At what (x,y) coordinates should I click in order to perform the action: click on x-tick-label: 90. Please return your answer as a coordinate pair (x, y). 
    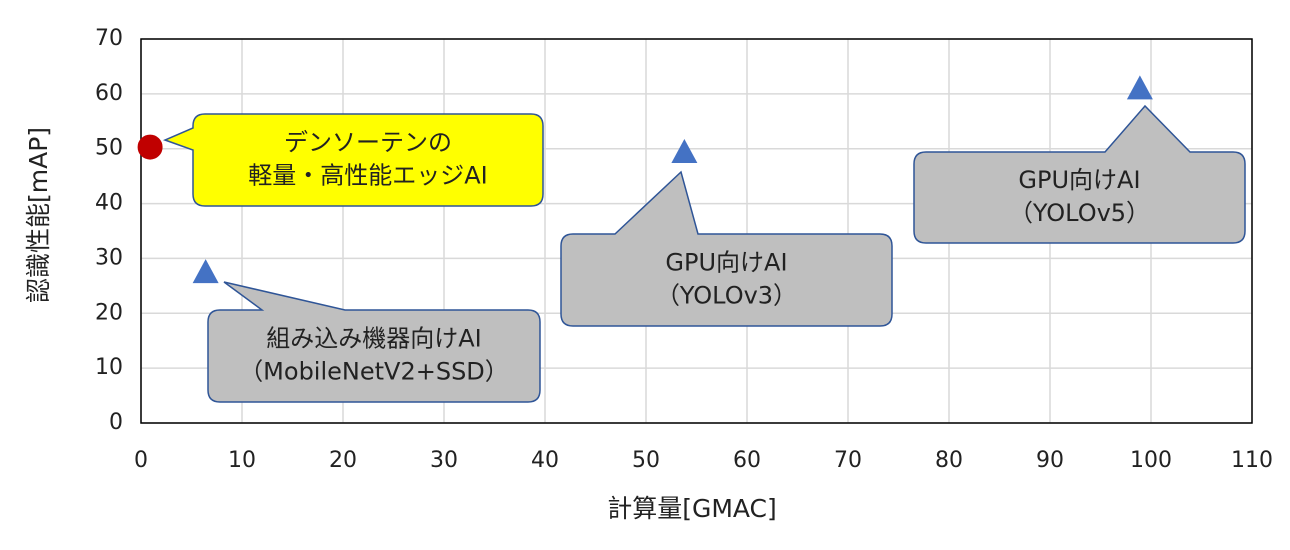
    Looking at the image, I should click on (1050, 460).